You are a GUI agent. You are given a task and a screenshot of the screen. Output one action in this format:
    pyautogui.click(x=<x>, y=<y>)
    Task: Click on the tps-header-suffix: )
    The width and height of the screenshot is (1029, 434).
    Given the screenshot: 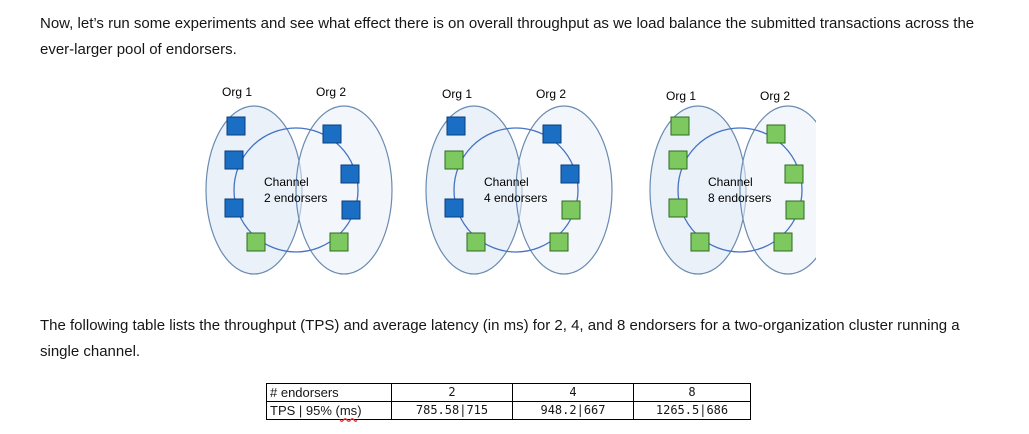 What is the action you would take?
    pyautogui.click(x=359, y=410)
    